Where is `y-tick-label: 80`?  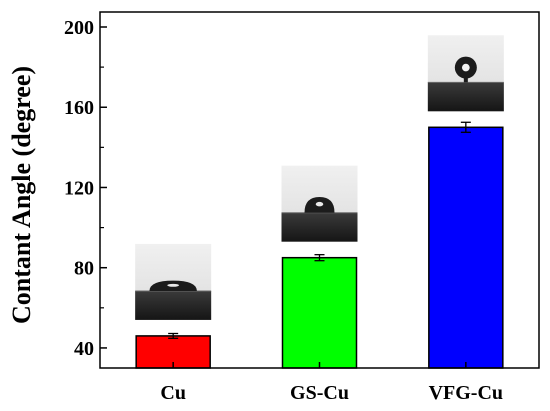 y-tick-label: 80 is located at coordinates (84, 269).